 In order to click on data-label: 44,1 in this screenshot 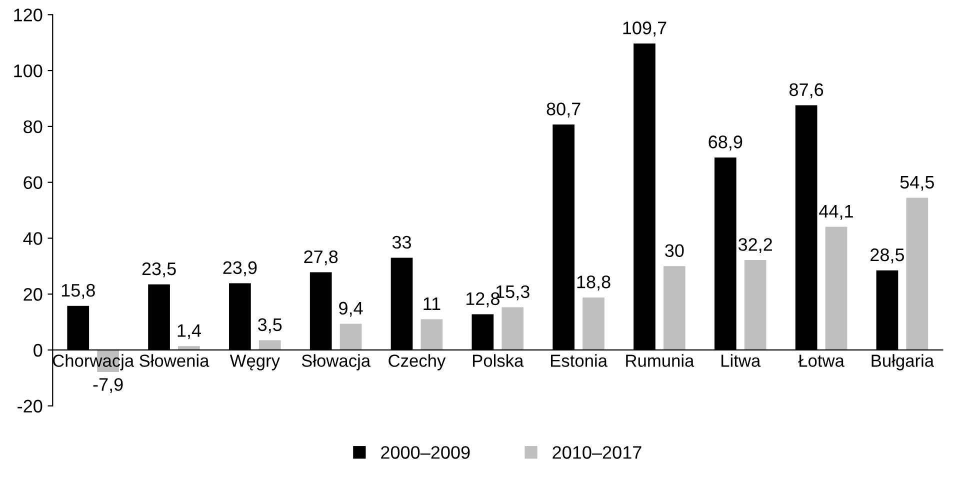, I will do `click(836, 212)`.